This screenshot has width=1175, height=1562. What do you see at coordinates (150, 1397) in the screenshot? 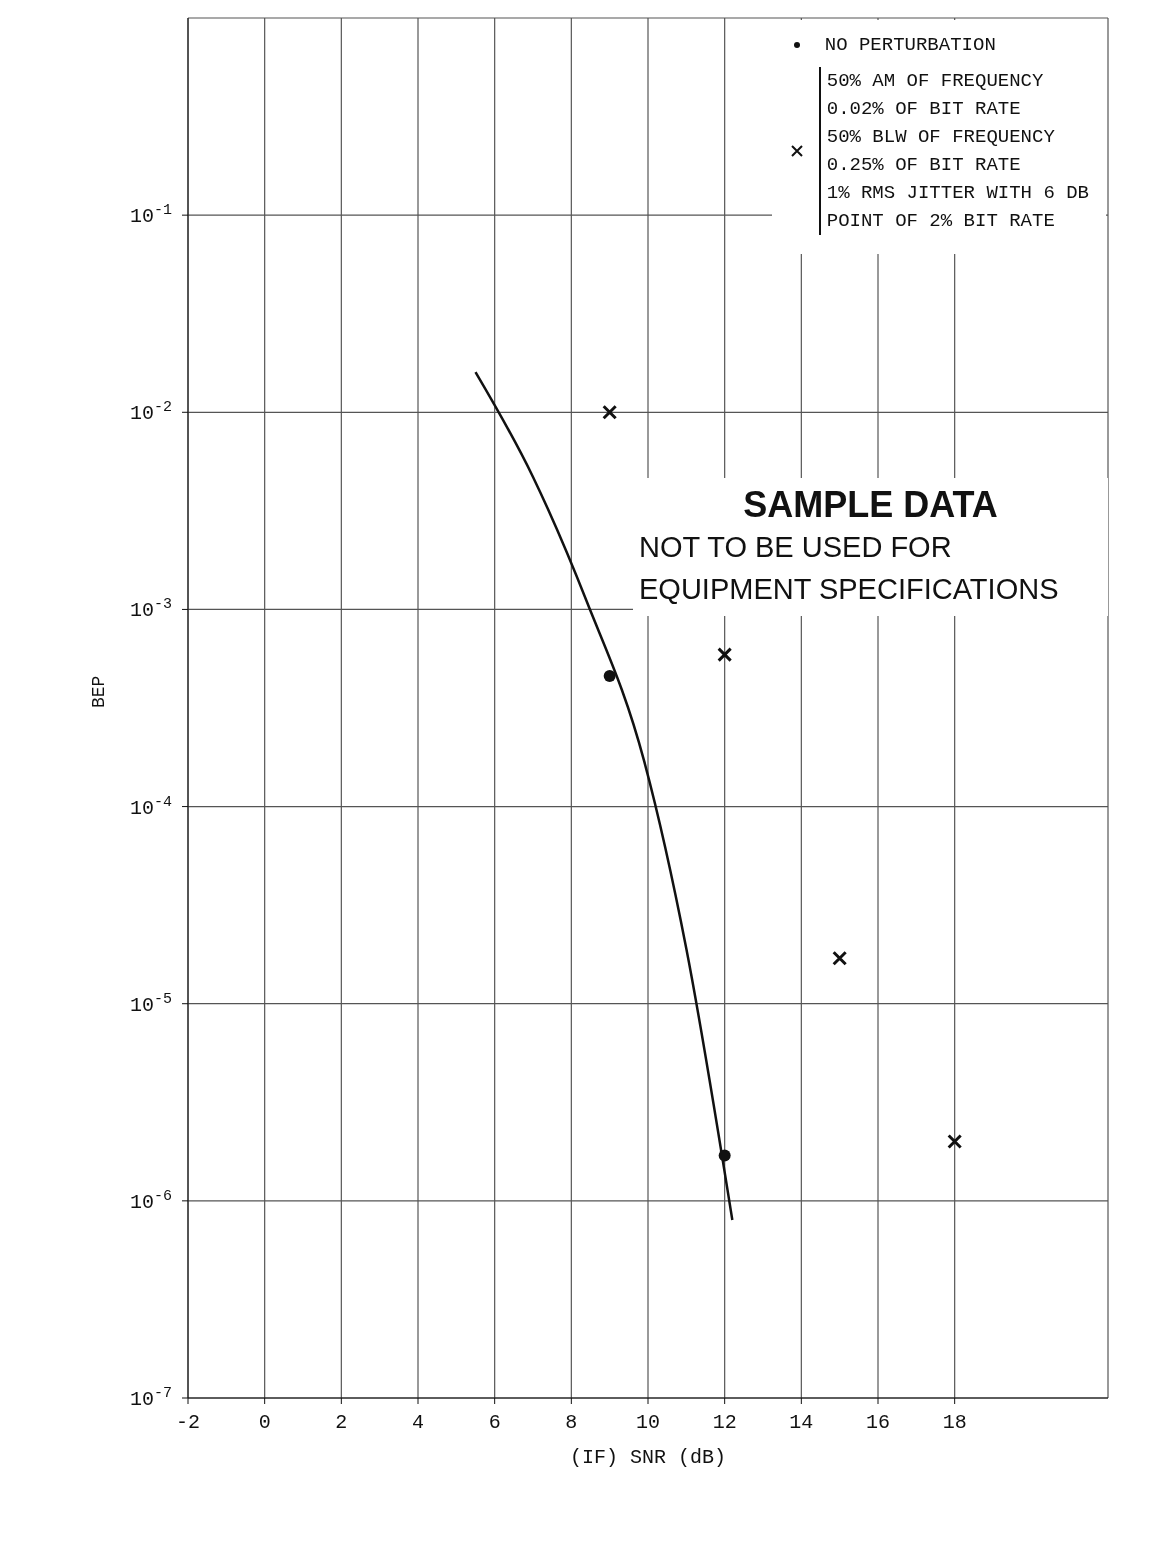
I see `y-tick-label: 10$^{-7}$` at bounding box center [150, 1397].